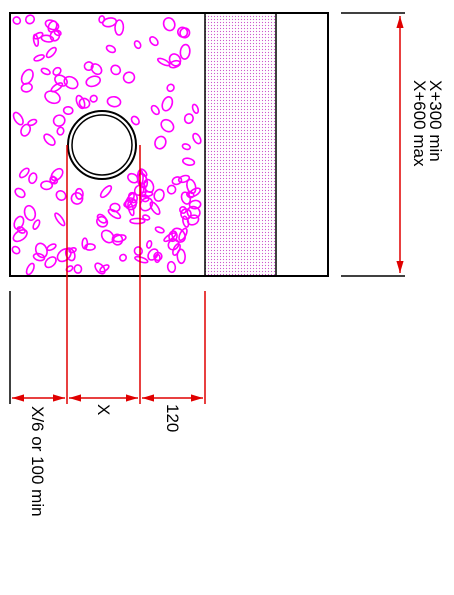 The height and width of the screenshot is (595, 454). Describe the element at coordinates (37, 461) in the screenshot. I see `side-clearance-label: X/6 or 100 min` at that location.